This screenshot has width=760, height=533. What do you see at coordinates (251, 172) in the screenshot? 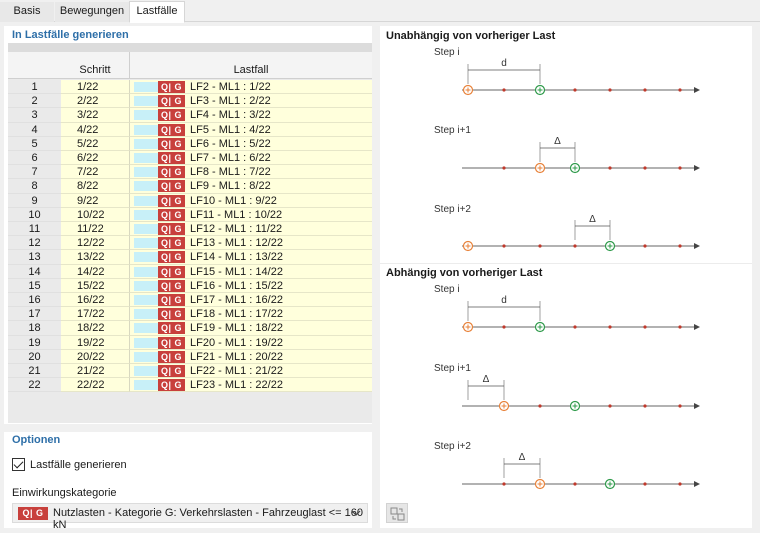
I see `loadcase-cell: Q| G LF8 - ML1 : 7/22` at bounding box center [251, 172].